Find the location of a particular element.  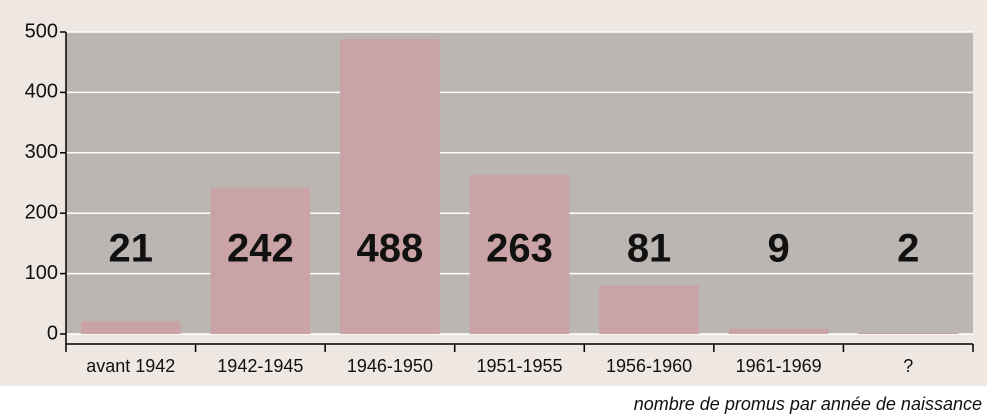

caption: nombre de promus par année de naissance is located at coordinates (808, 404).